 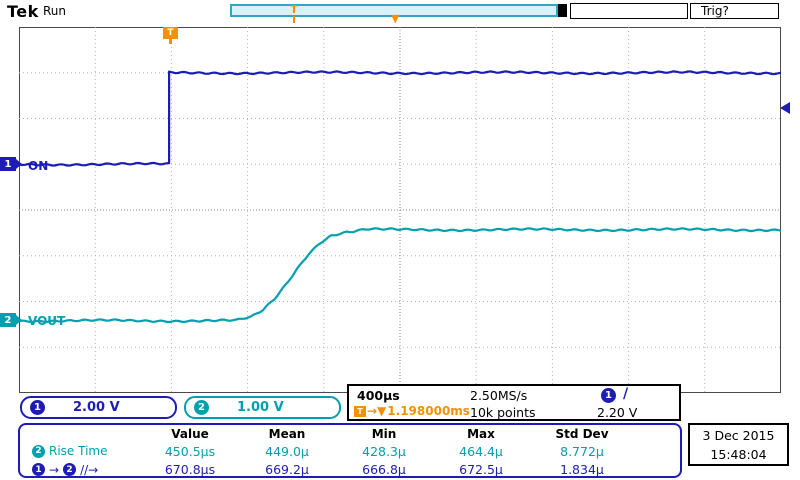 What do you see at coordinates (394, 10) in the screenshot?
I see `record-view-bar` at bounding box center [394, 10].